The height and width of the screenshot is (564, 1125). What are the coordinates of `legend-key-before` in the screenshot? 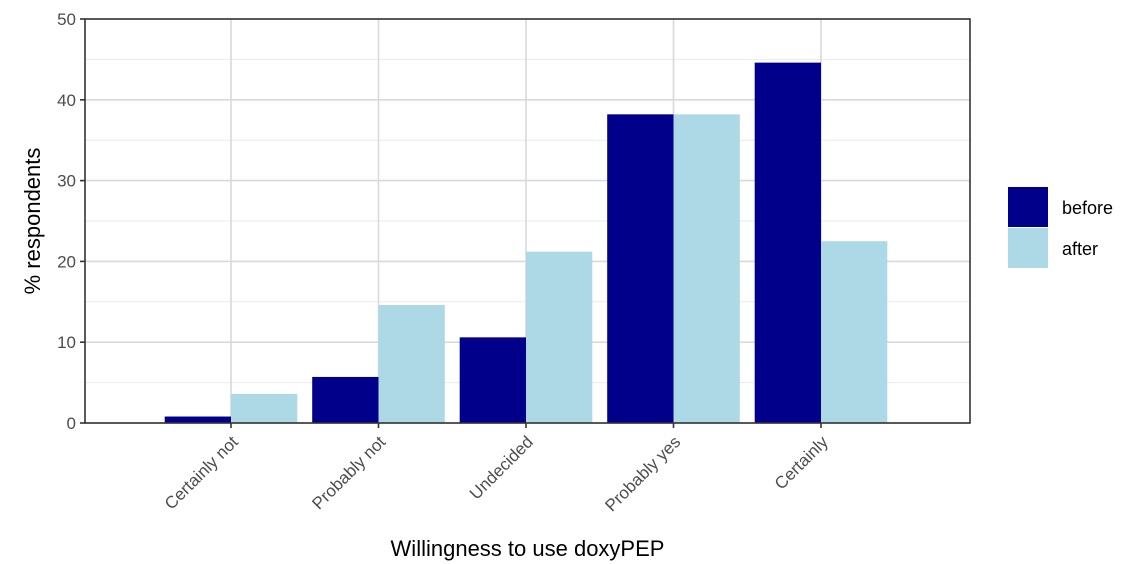 It's located at (1028, 207).